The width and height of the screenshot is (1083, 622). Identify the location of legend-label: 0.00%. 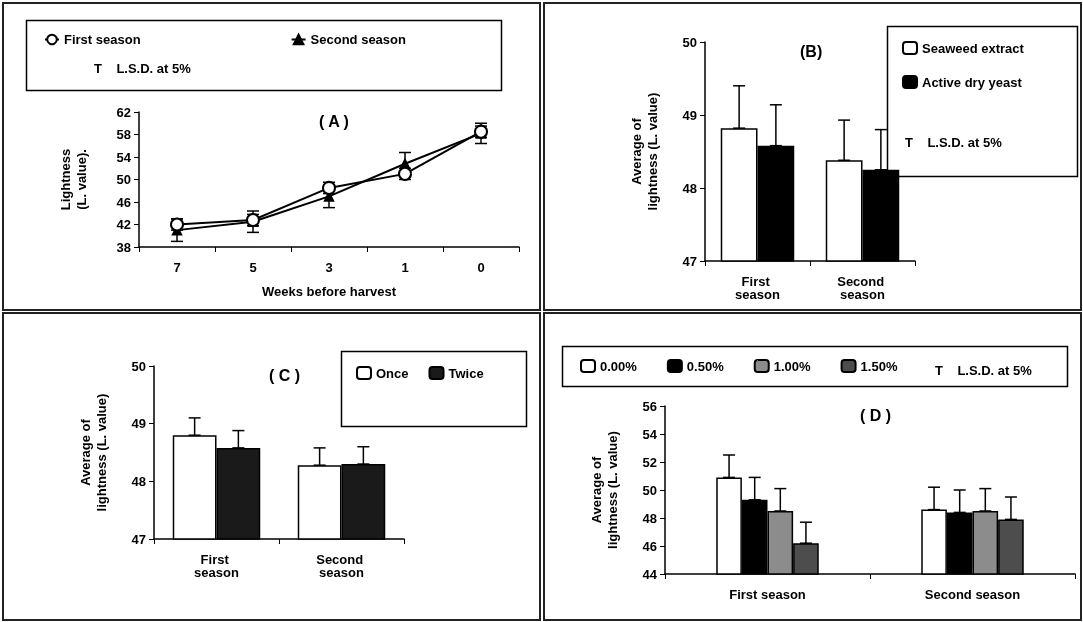
(619, 366).